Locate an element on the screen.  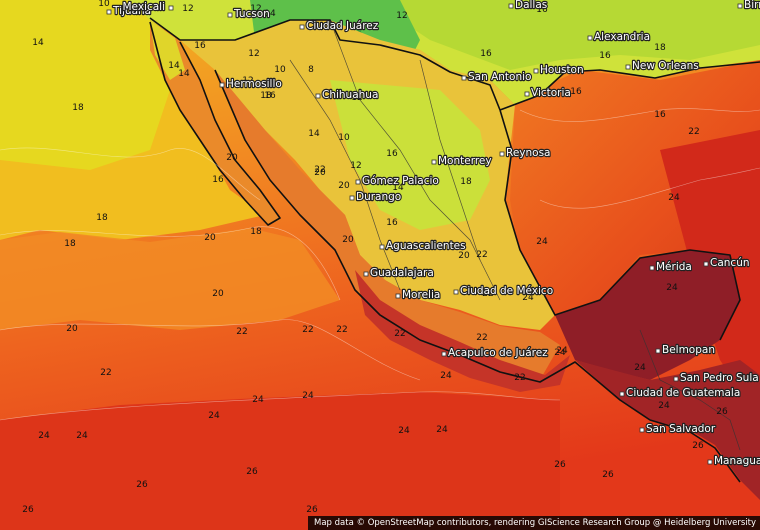
city-mexicali: Mexicali is located at coordinates (147, 7).